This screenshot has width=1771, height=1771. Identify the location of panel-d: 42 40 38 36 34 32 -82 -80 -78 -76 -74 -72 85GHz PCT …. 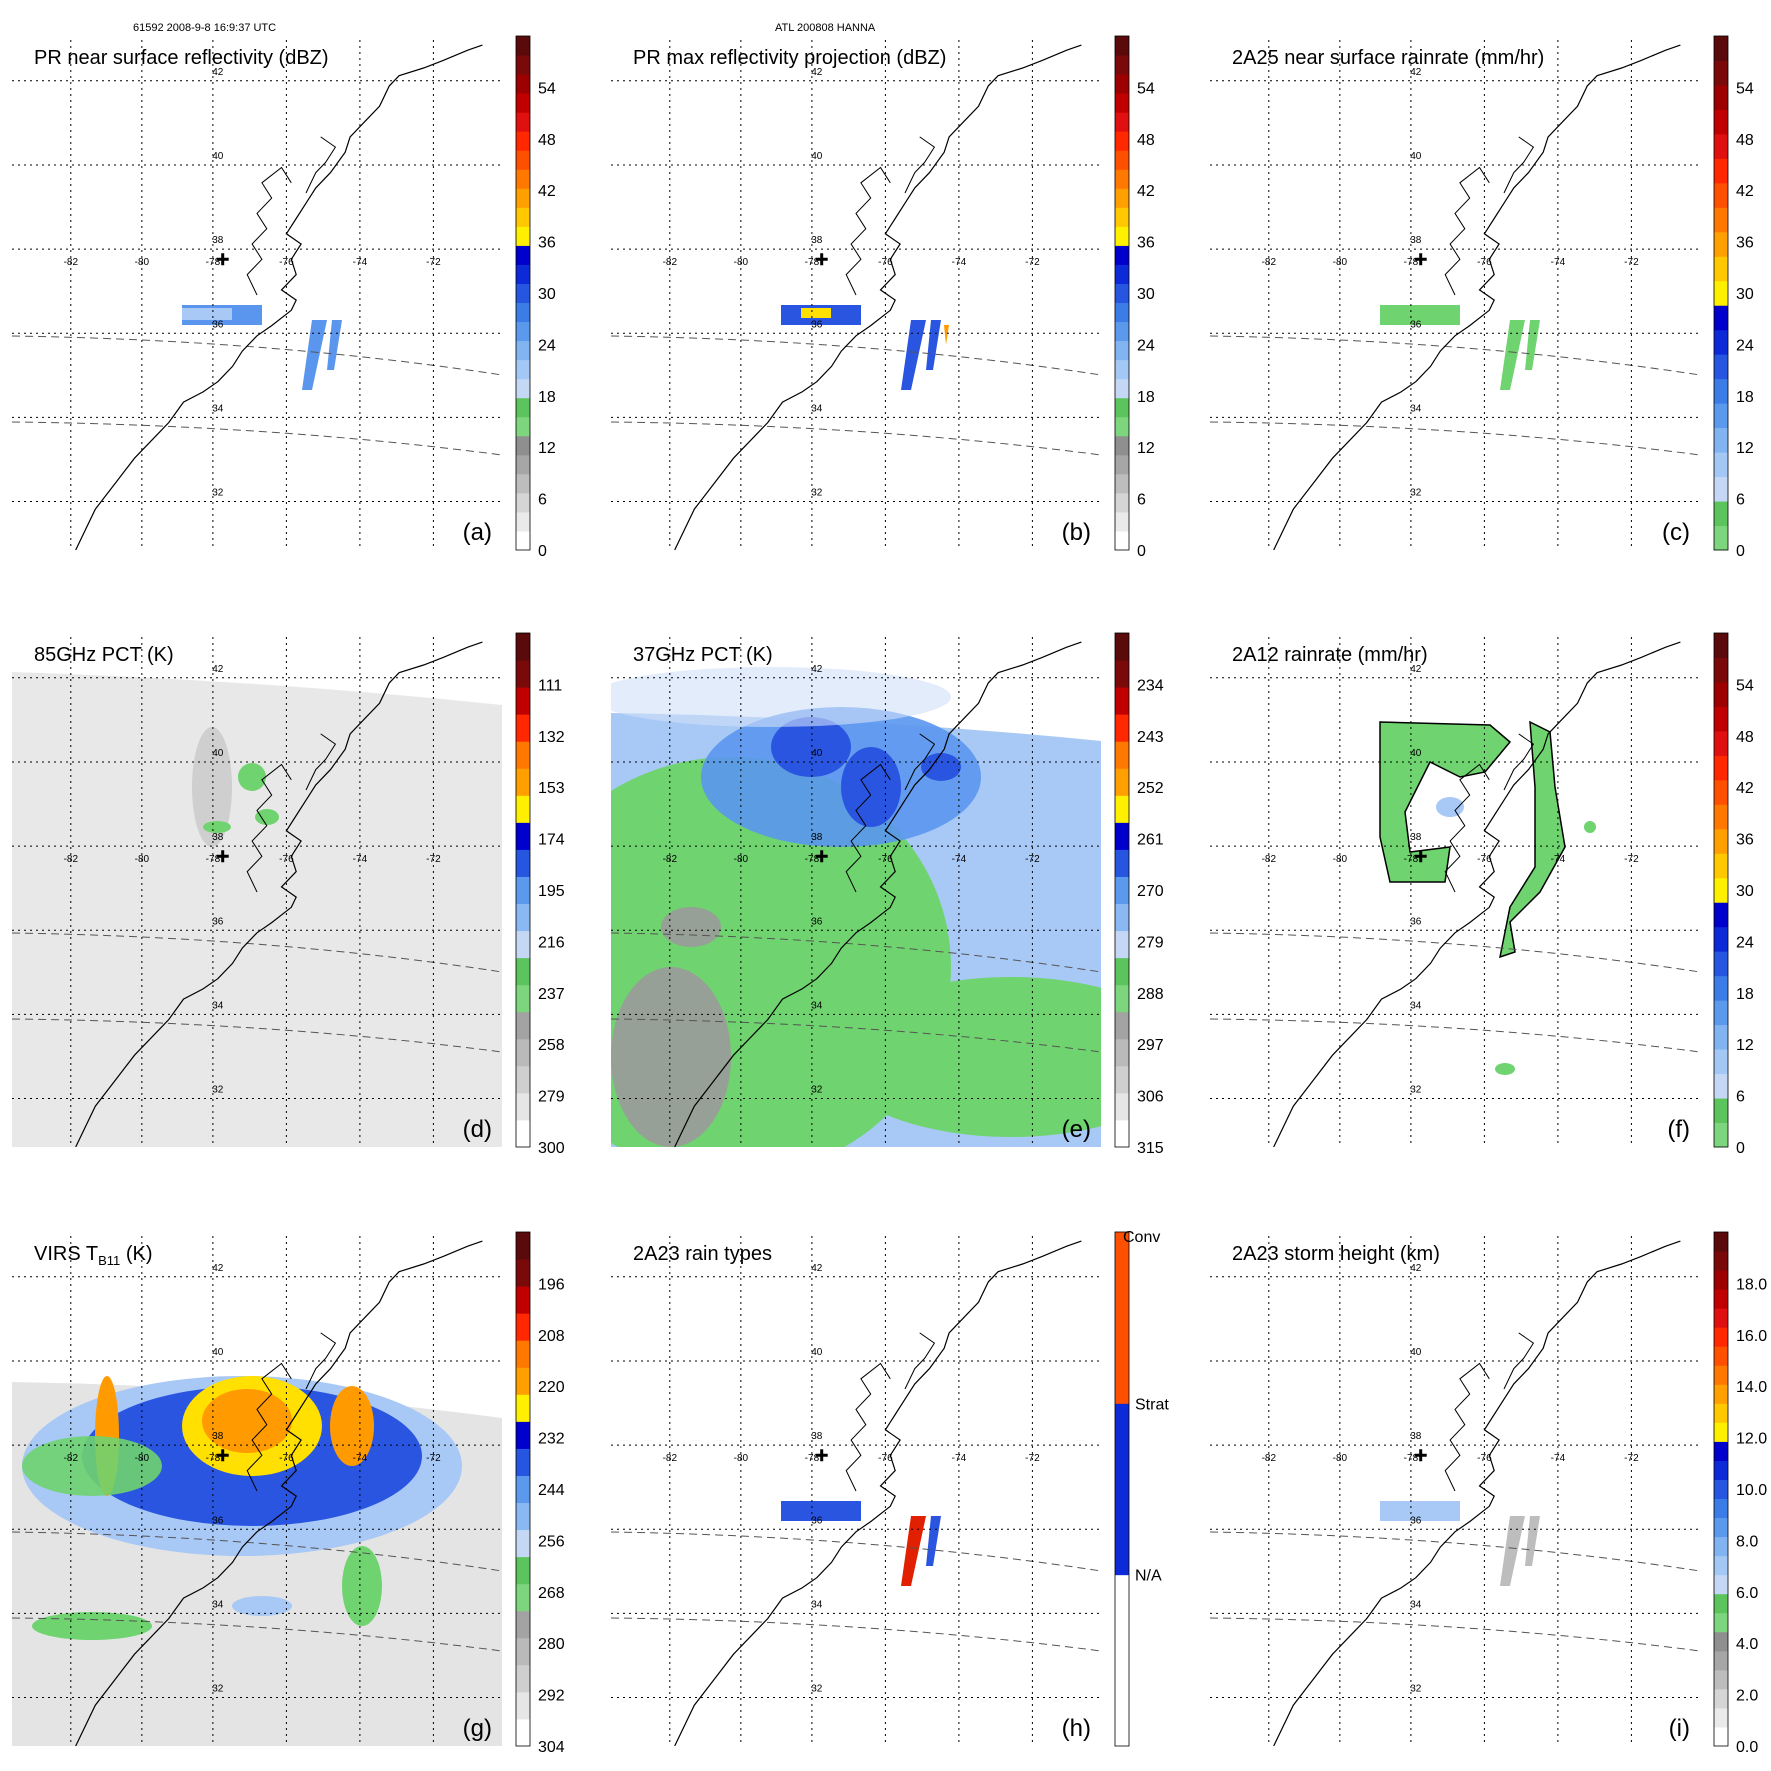
(288, 894).